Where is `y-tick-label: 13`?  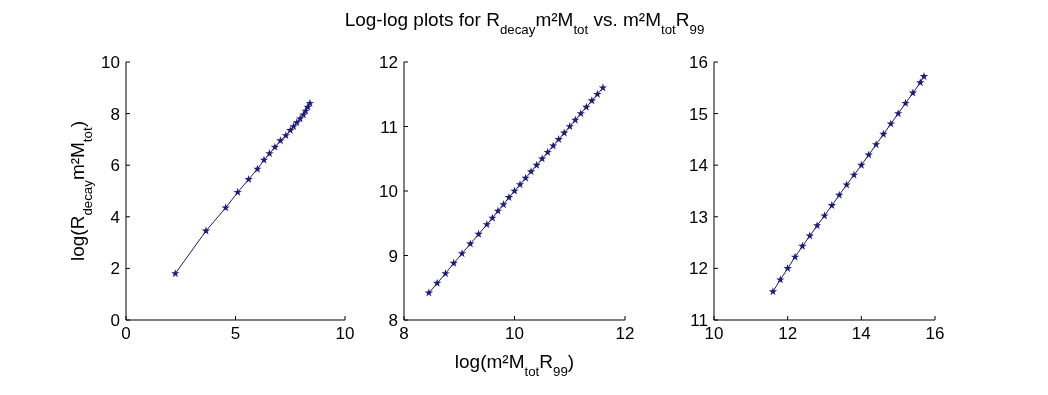 y-tick-label: 13 is located at coordinates (698, 217).